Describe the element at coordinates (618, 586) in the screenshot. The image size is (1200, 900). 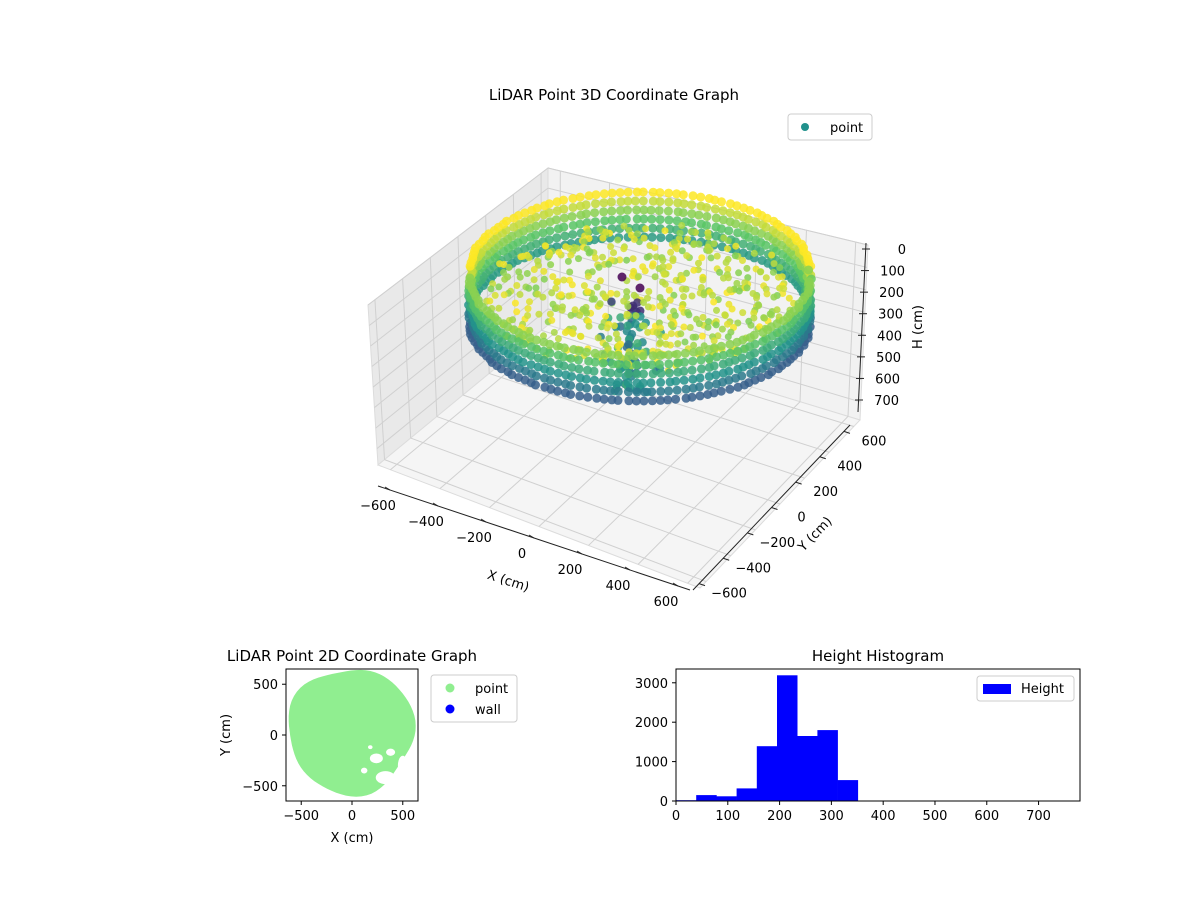
I see `plot3d-x-tick-label: 400` at that location.